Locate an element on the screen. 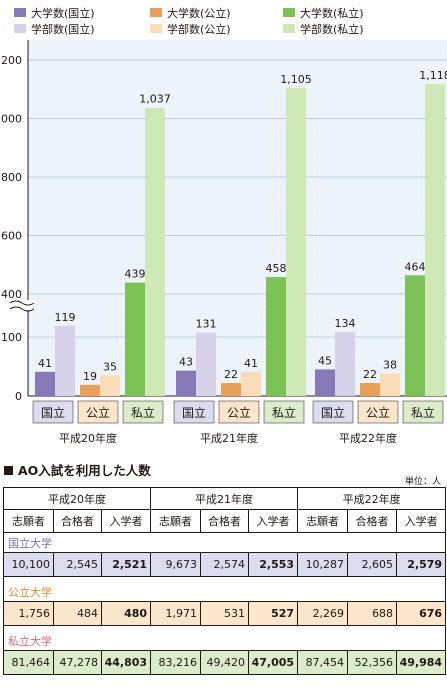  table-cell: 2,579 is located at coordinates (421, 564).